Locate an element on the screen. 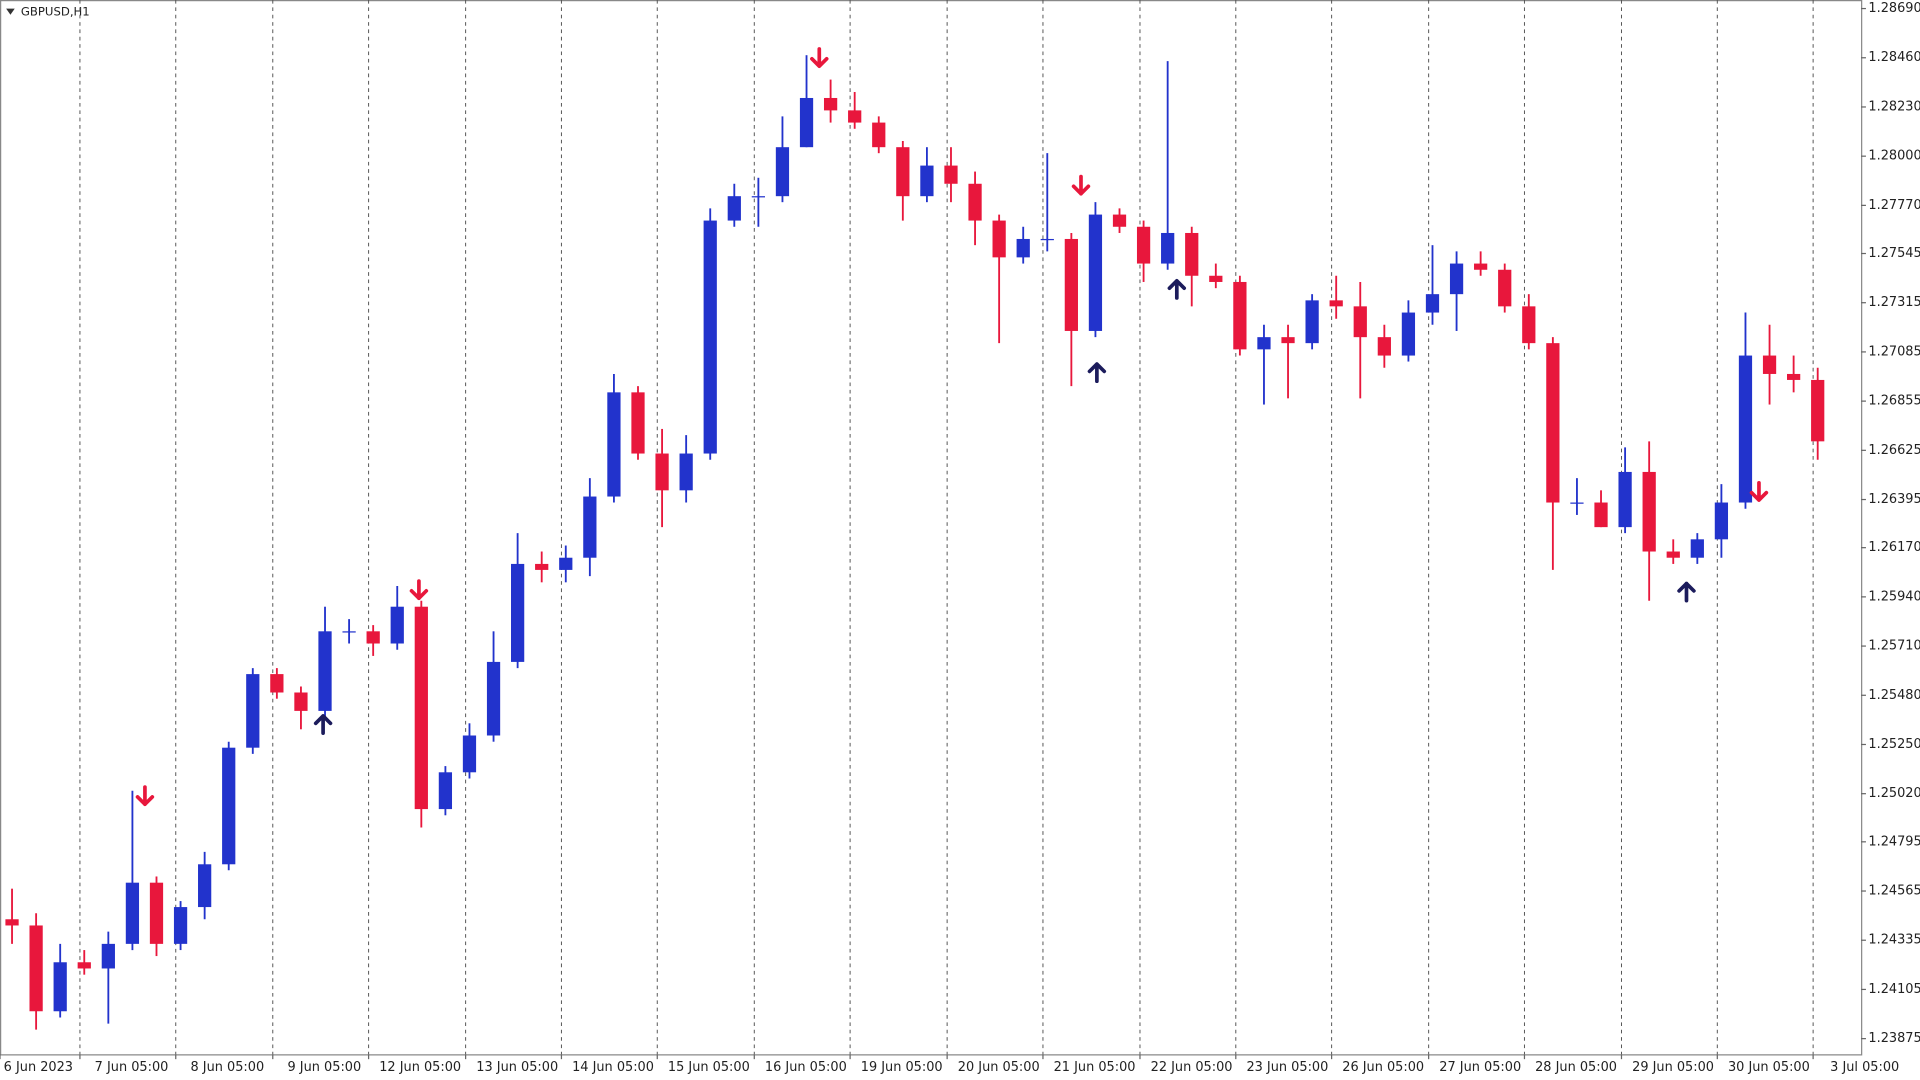 Image resolution: width=1920 pixels, height=1080 pixels. y-tick-label: 1.24795 is located at coordinates (1894, 841).